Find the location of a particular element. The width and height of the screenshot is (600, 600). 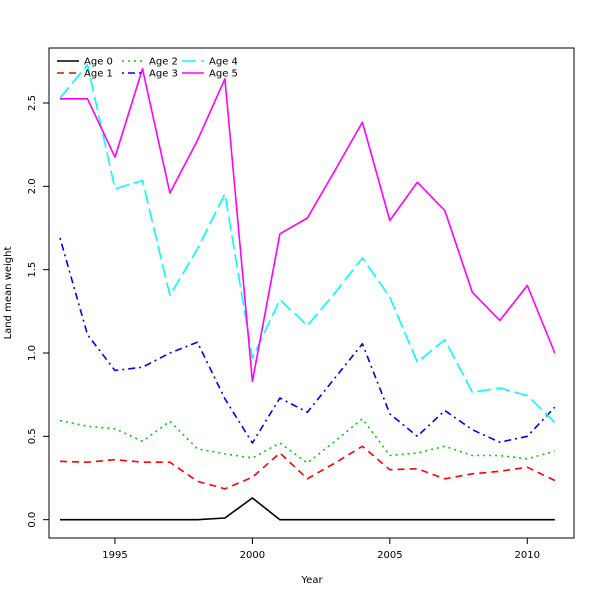

y-axis-title: Land mean weight is located at coordinates (8, 293).